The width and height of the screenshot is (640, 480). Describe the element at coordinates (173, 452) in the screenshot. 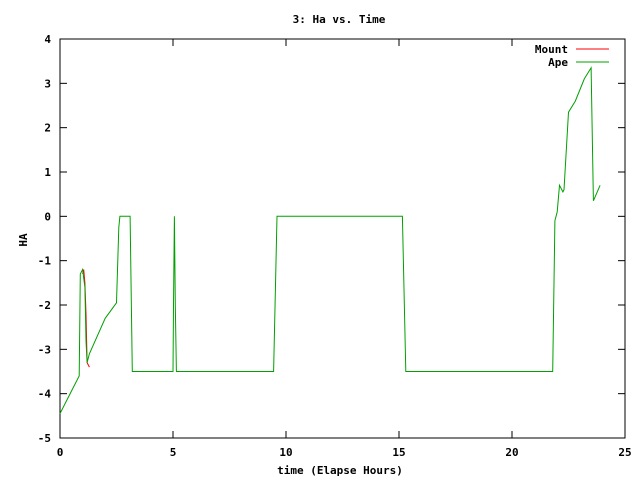

I see `x-tick-label: 5` at that location.